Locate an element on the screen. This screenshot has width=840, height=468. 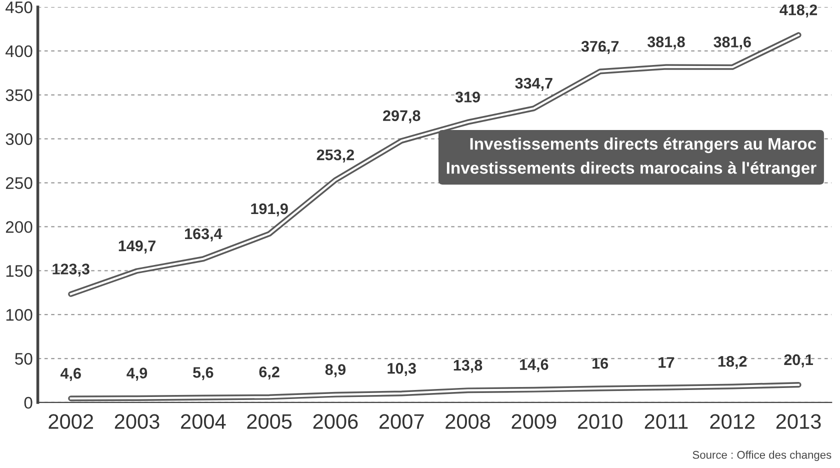
data-label: 381,8 is located at coordinates (666, 43).